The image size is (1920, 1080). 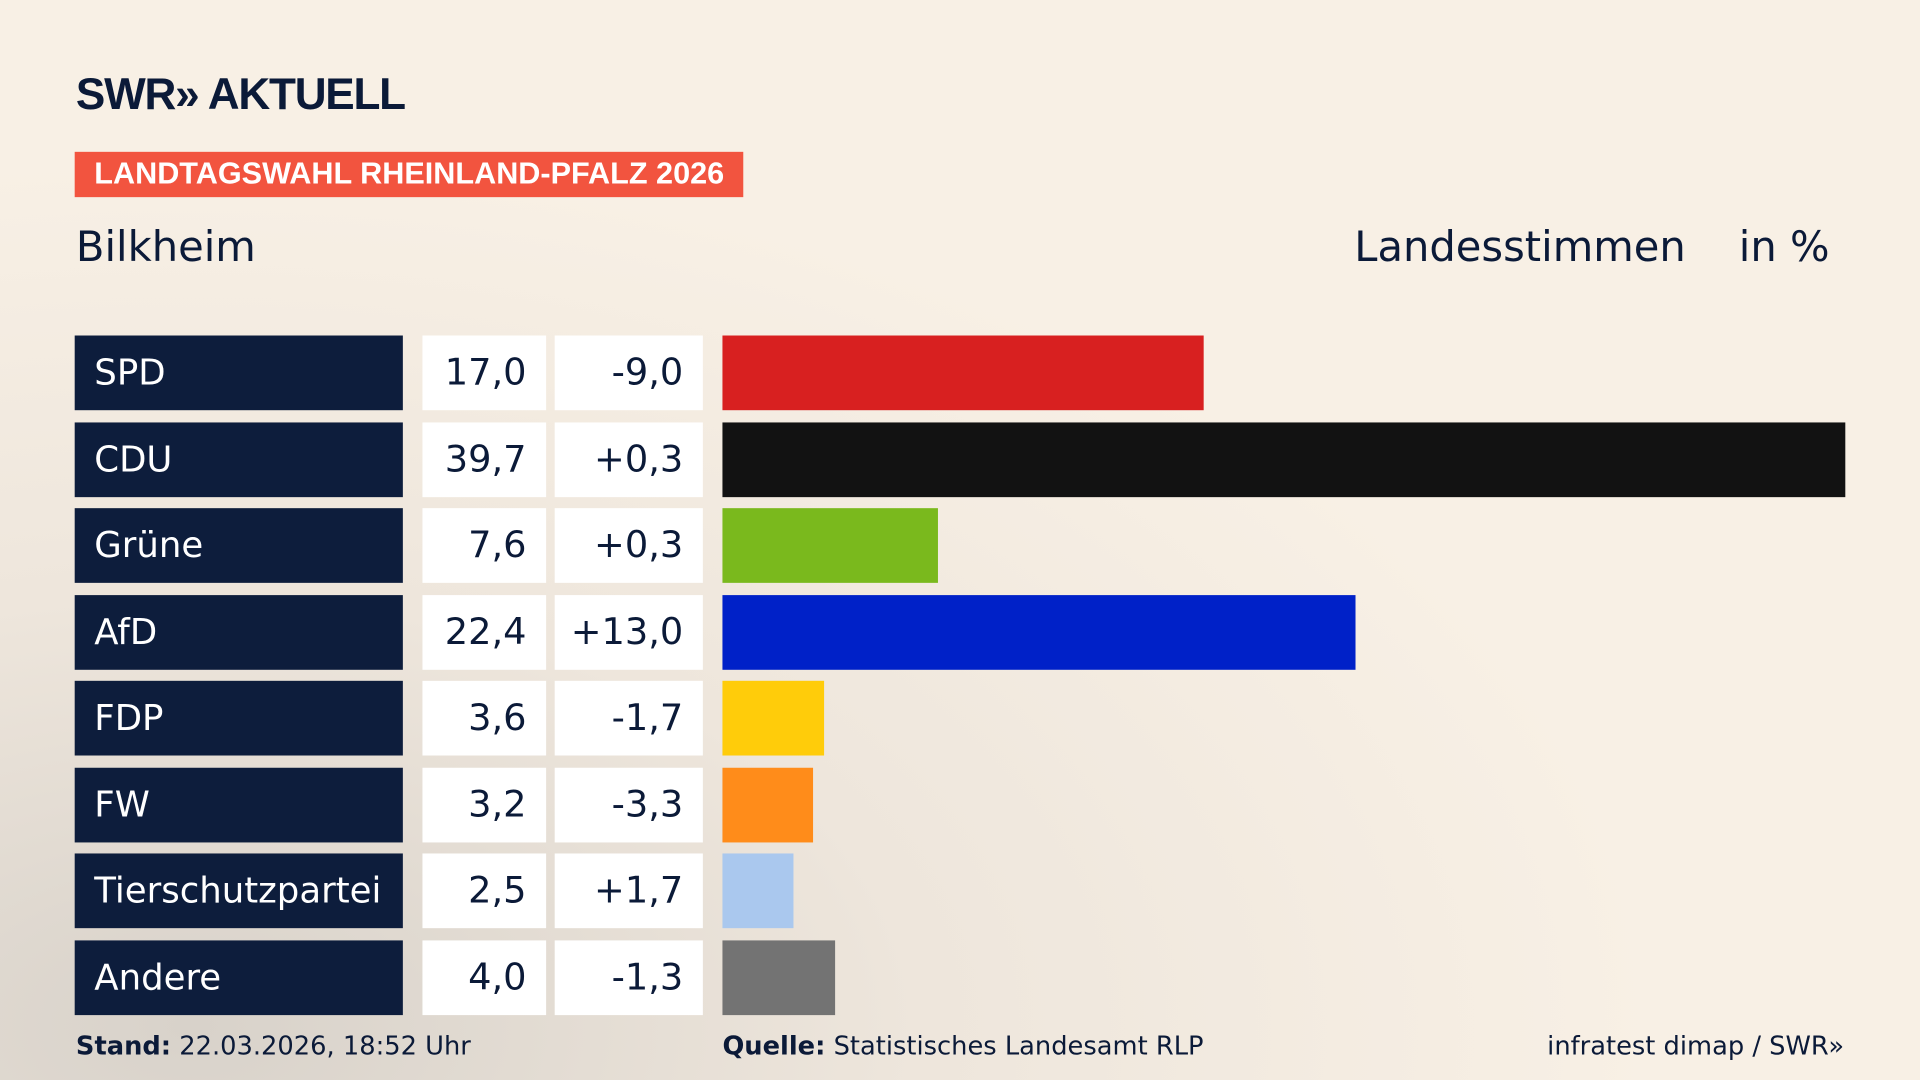 I want to click on party-label: Grüne, so click(x=238, y=545).